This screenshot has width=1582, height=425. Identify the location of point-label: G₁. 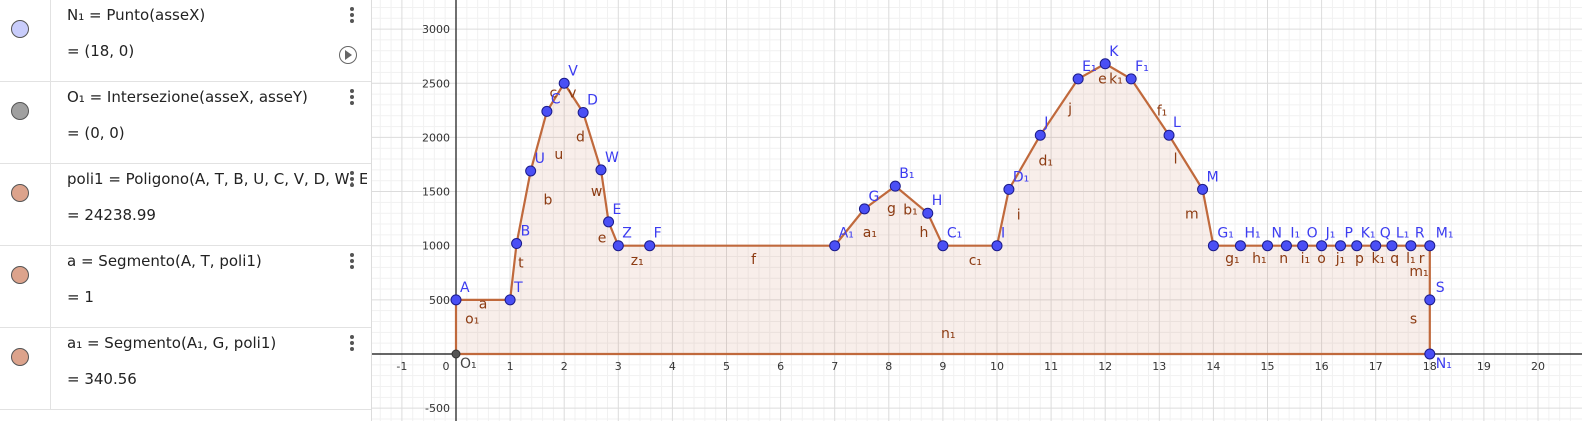
(1225, 234).